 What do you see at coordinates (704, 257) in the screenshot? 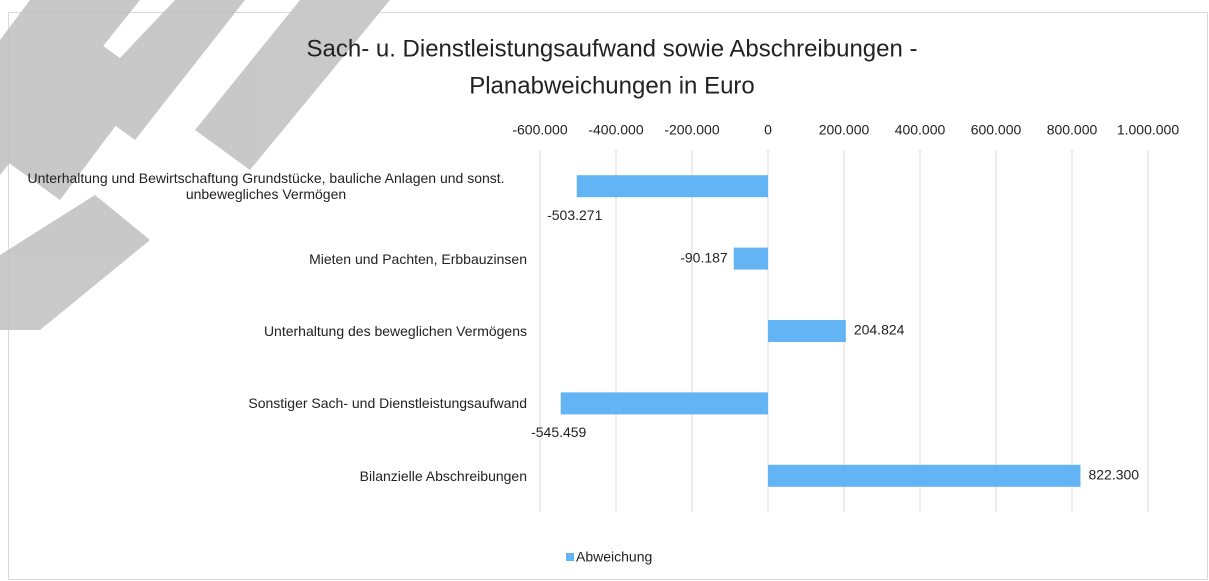
I see `data-label: -90.187` at bounding box center [704, 257].